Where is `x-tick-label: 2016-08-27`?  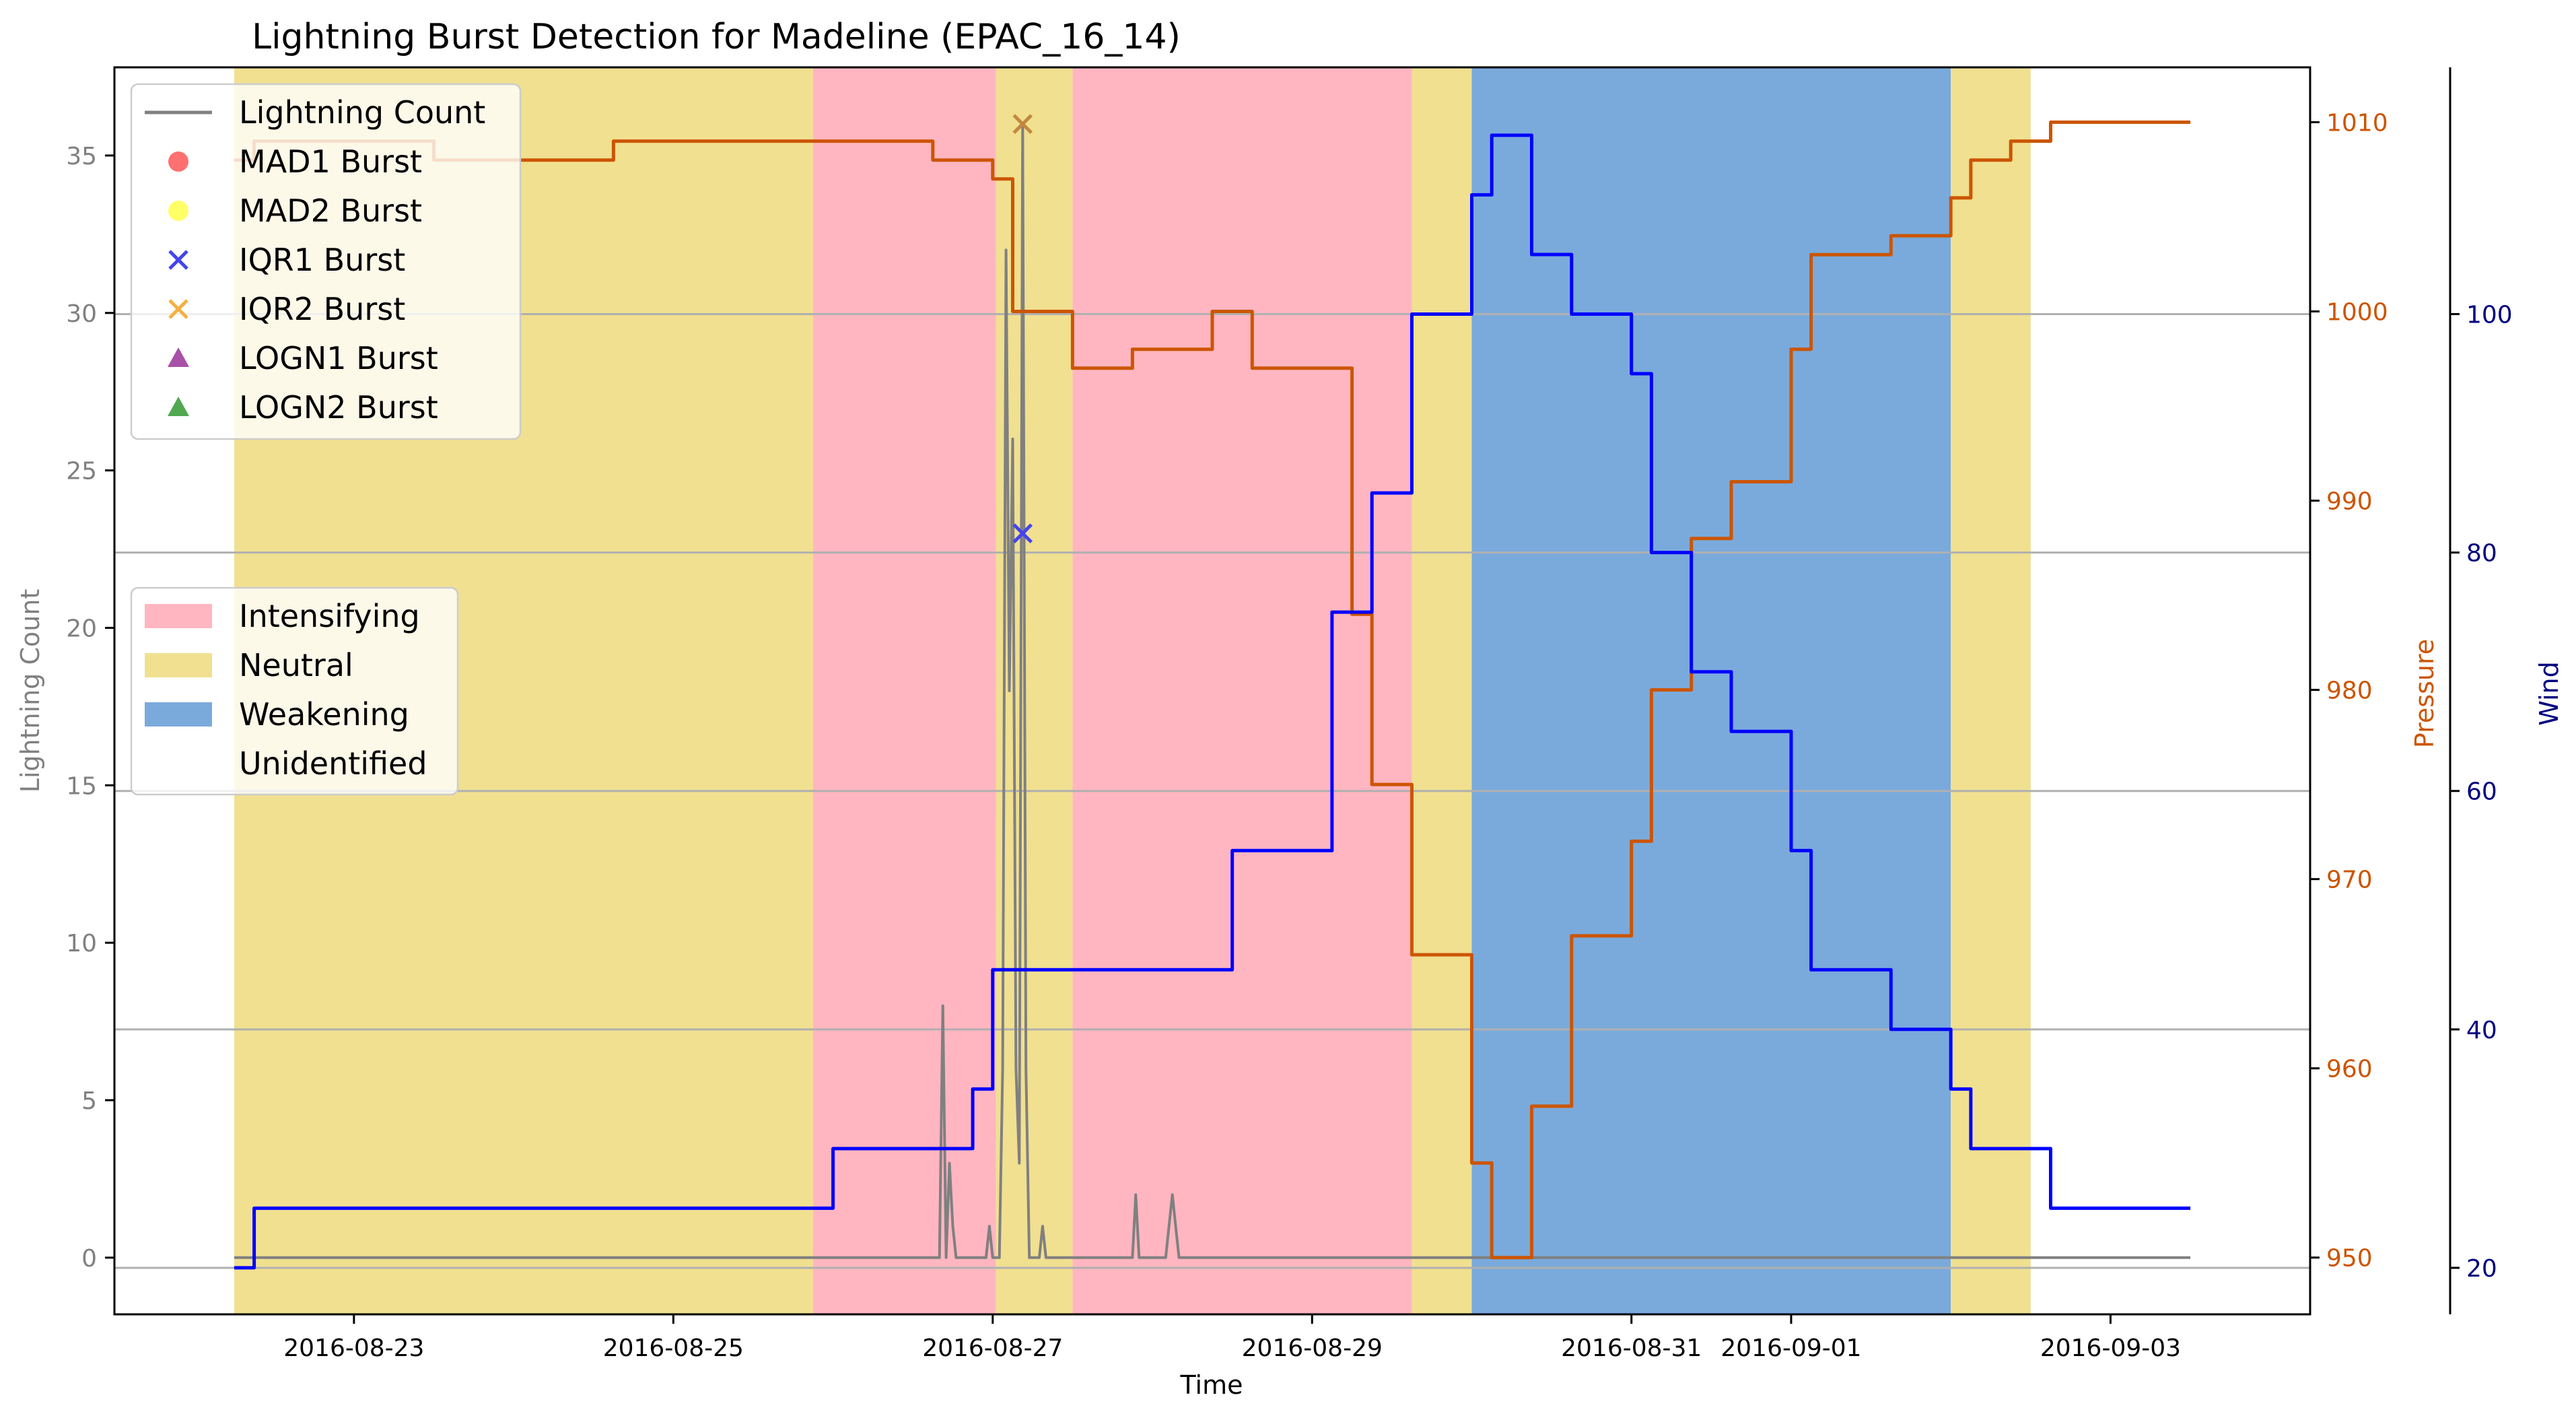 x-tick-label: 2016-08-27 is located at coordinates (992, 1348).